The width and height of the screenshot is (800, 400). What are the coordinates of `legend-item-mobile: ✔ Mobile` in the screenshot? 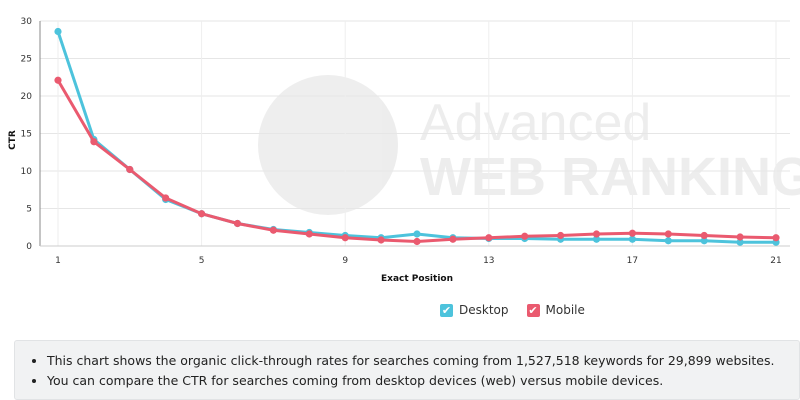 It's located at (555, 310).